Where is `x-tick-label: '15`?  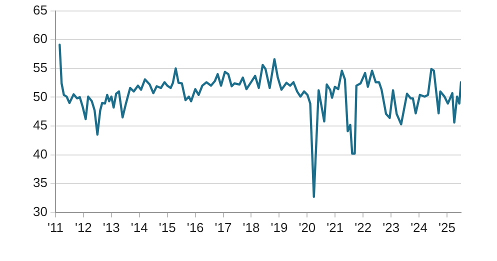 x-tick-label: '15 is located at coordinates (167, 227).